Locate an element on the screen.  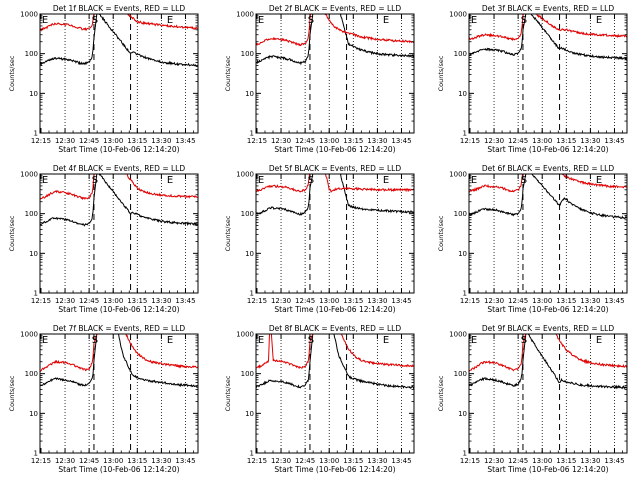
panel-title: Det 8f BLACK = Events, RED = LLD is located at coordinates (335, 328).